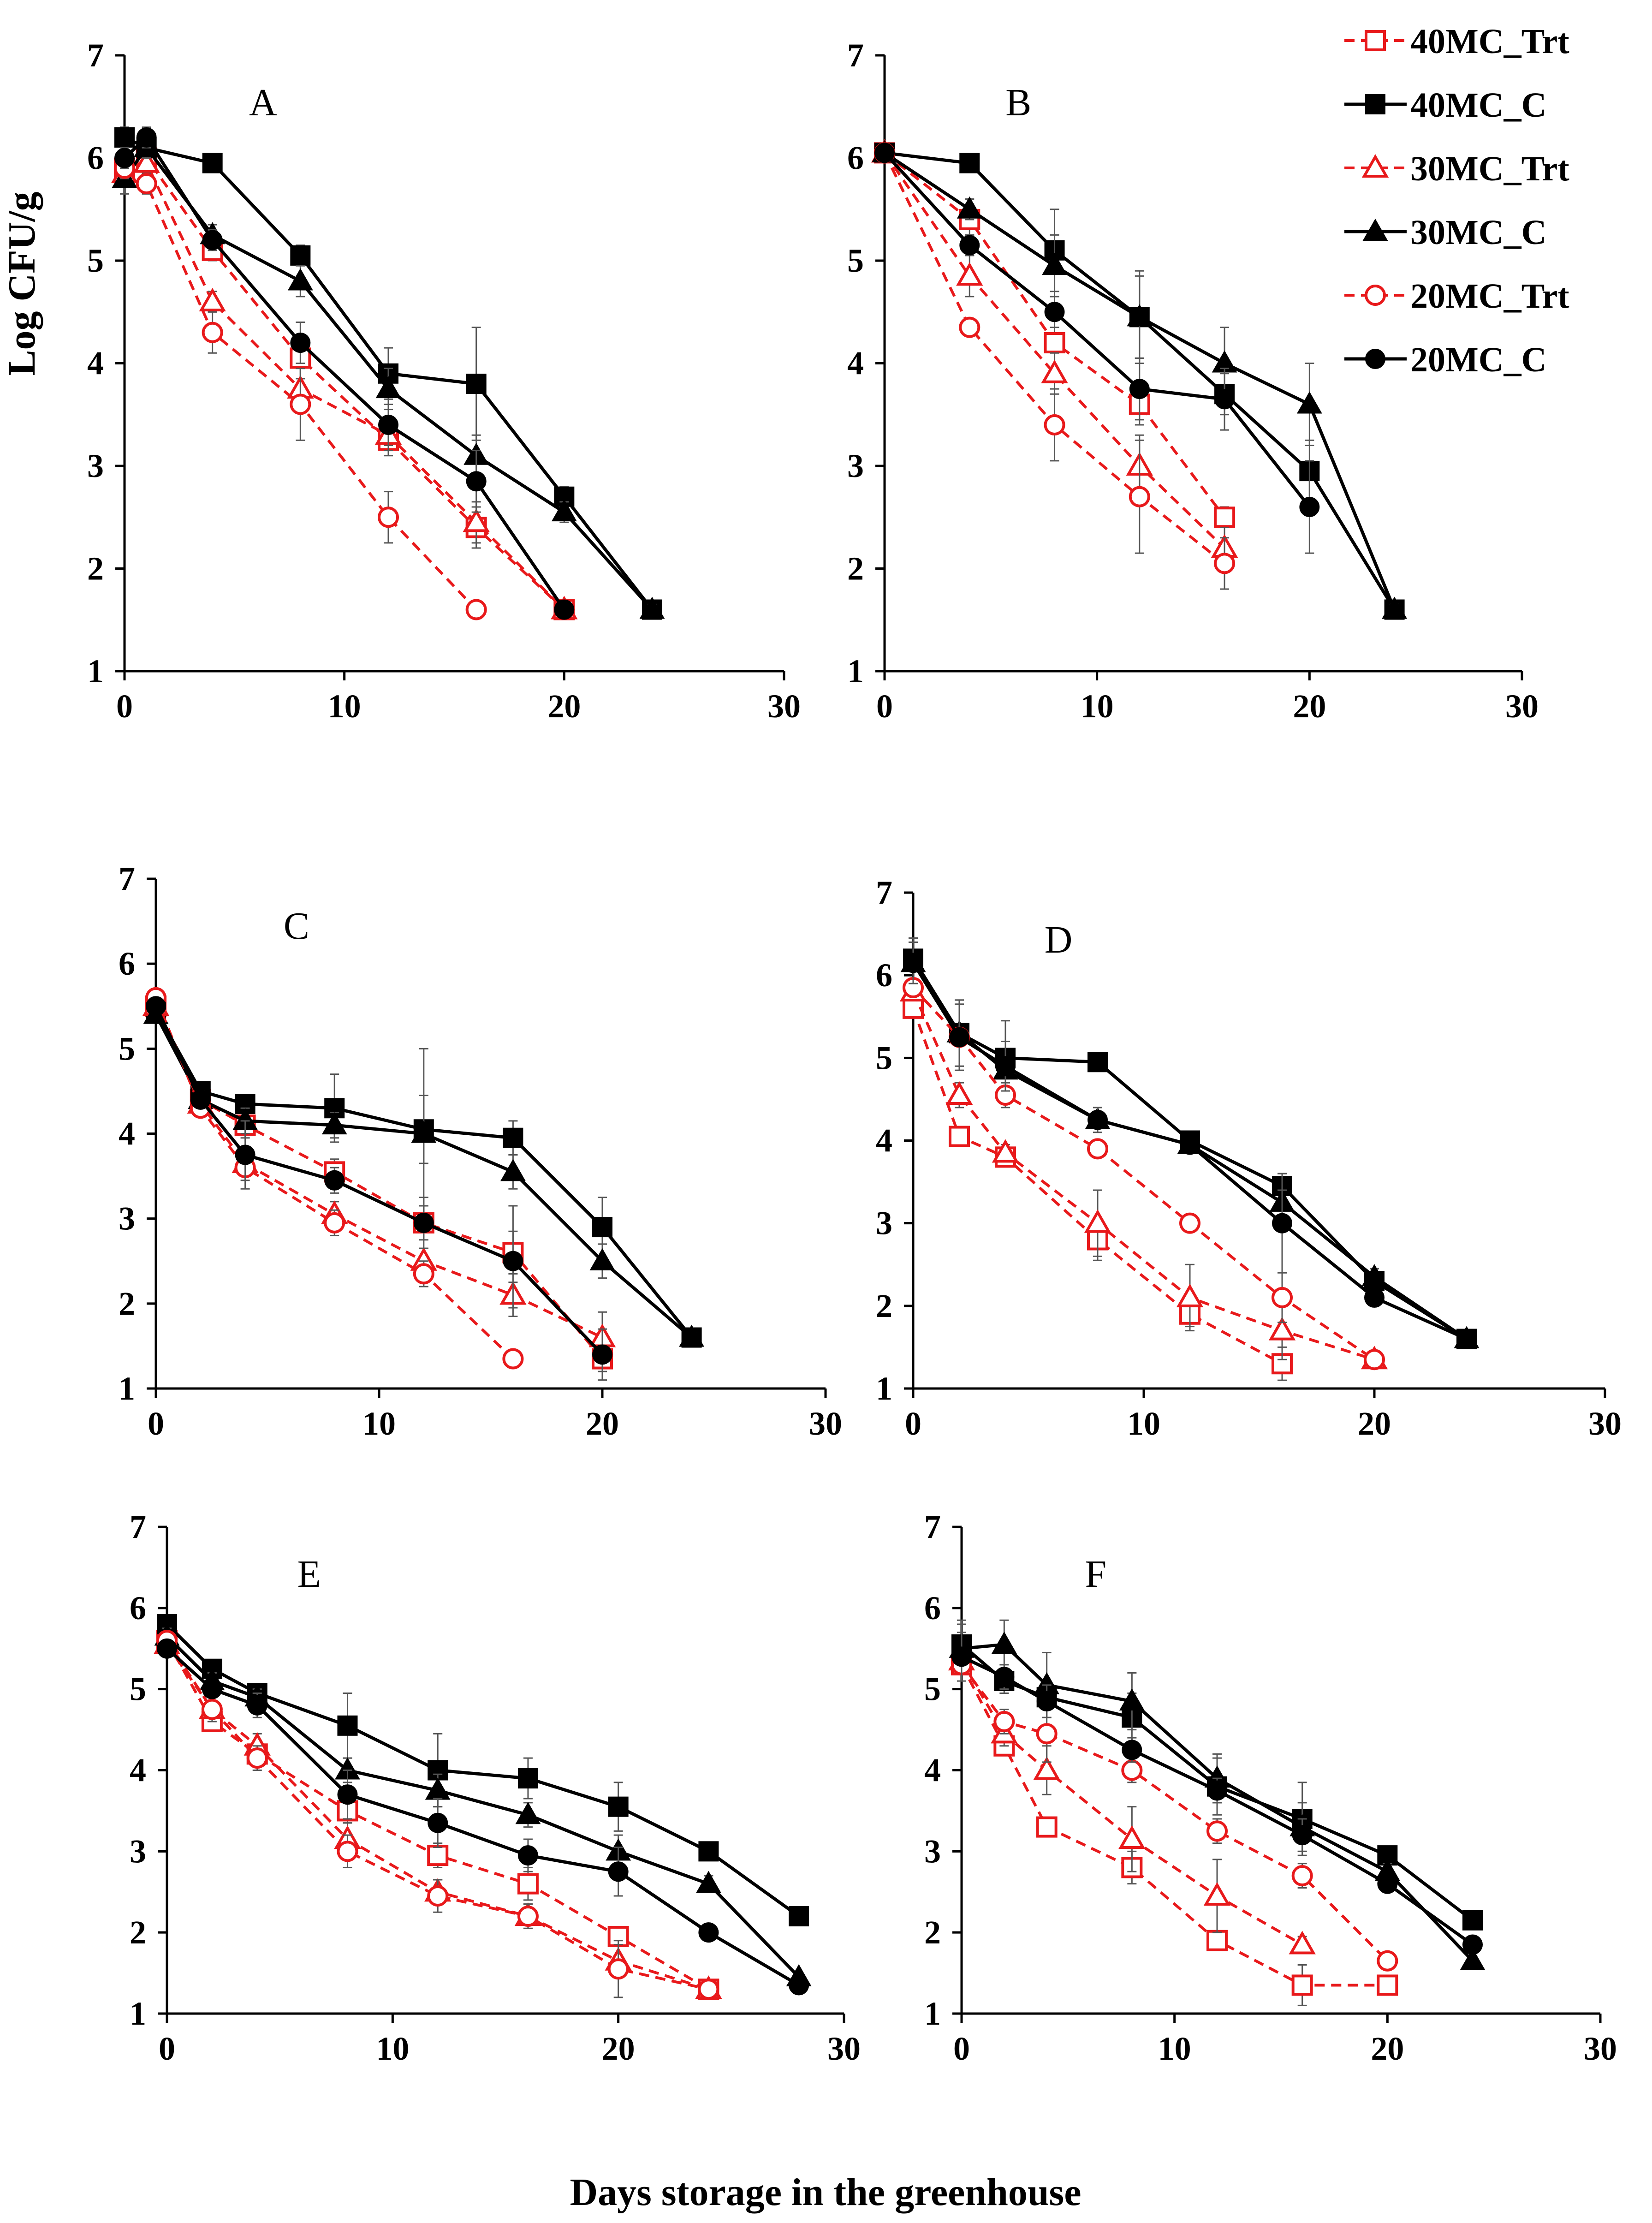 The height and width of the screenshot is (2223, 1652). Describe the element at coordinates (309, 1574) in the screenshot. I see `panel-label: E` at that location.